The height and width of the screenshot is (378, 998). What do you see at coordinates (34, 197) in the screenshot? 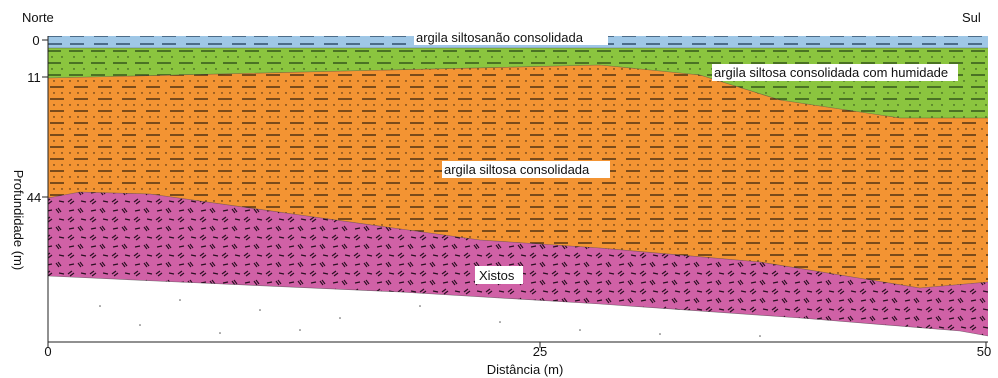
I see `y-tick-44: 44` at bounding box center [34, 197].